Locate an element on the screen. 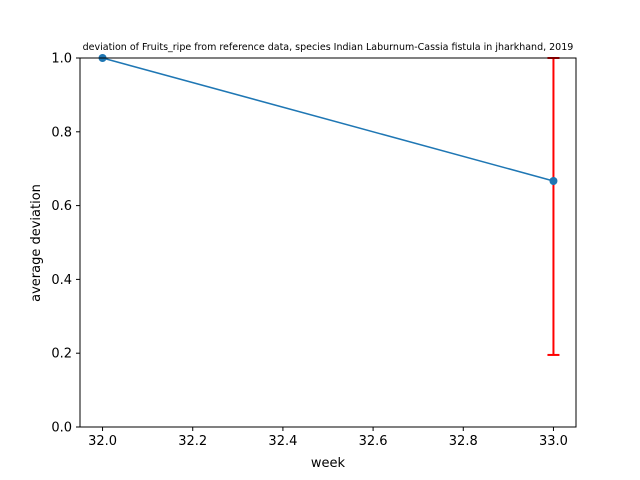  data-point is located at coordinates (553, 180).